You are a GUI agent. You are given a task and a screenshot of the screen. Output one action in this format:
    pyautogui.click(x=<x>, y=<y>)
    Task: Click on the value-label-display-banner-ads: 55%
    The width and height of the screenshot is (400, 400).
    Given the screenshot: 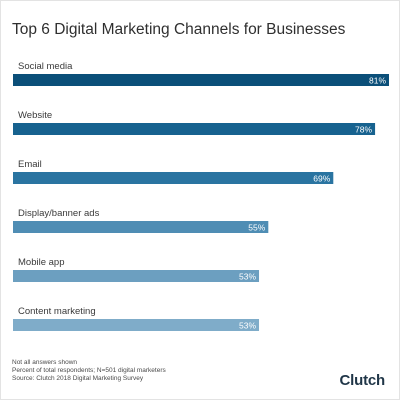 What is the action you would take?
    pyautogui.click(x=256, y=228)
    